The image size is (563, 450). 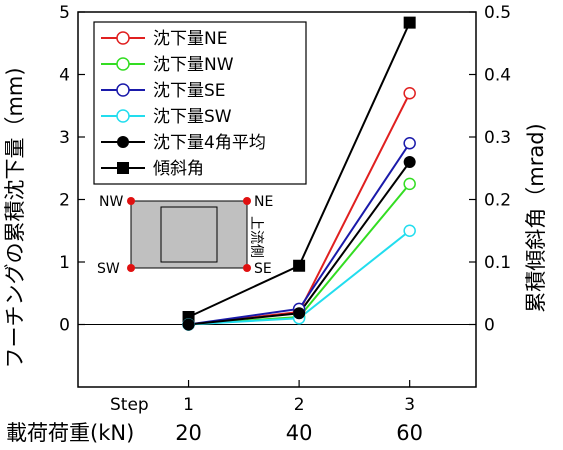 I want to click on y-left-tick-label: 2, so click(x=64, y=201).